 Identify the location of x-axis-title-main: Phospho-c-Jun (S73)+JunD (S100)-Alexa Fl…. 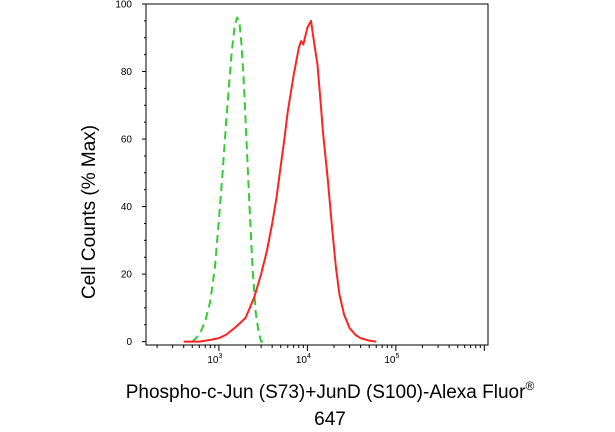
(326, 392).